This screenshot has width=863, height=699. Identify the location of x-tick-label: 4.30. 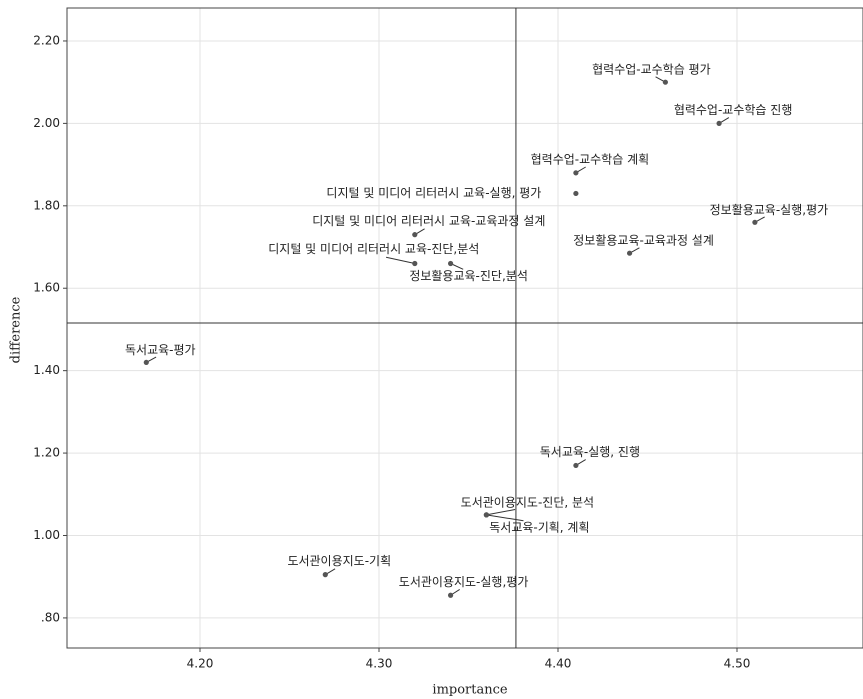
(379, 664).